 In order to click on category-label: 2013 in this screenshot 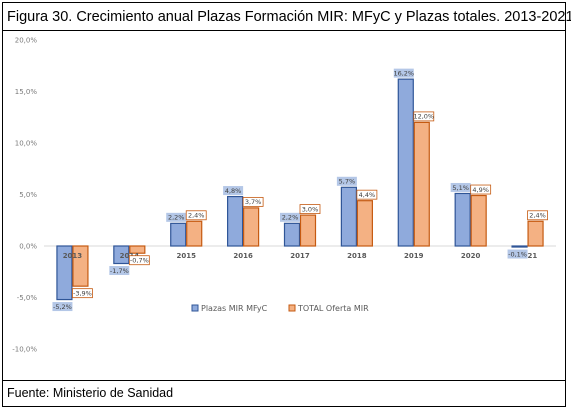, I will do `click(73, 256)`.